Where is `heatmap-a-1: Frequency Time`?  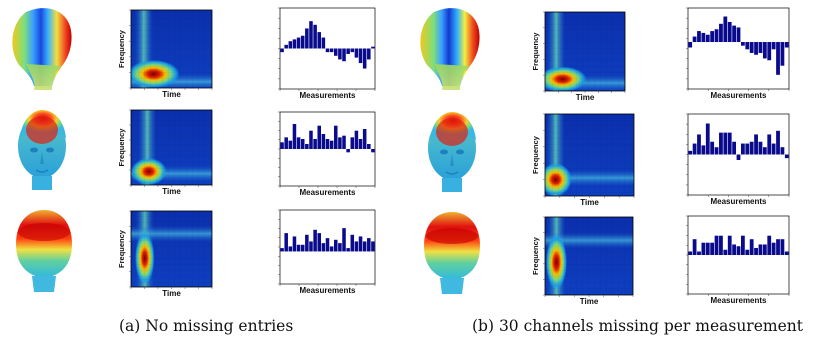 heatmap-a-1: Frequency Time is located at coordinates (165, 54).